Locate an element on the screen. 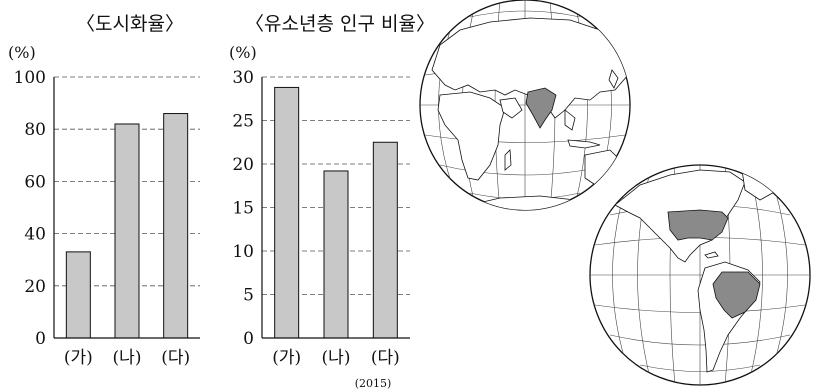 The height and width of the screenshot is (392, 822). y-tick-label: 100 is located at coordinates (30, 78).